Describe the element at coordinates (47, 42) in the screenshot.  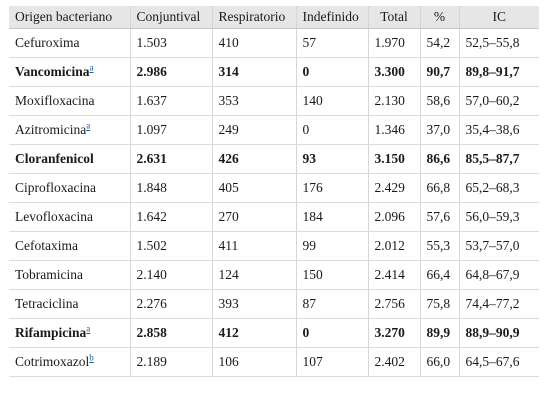
I see `antibiotic-name: Cefuroxima` at that location.